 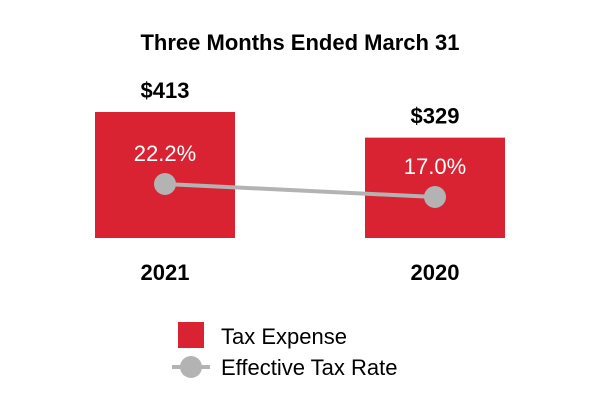 I want to click on rate-line-layer, so click(x=300, y=190).